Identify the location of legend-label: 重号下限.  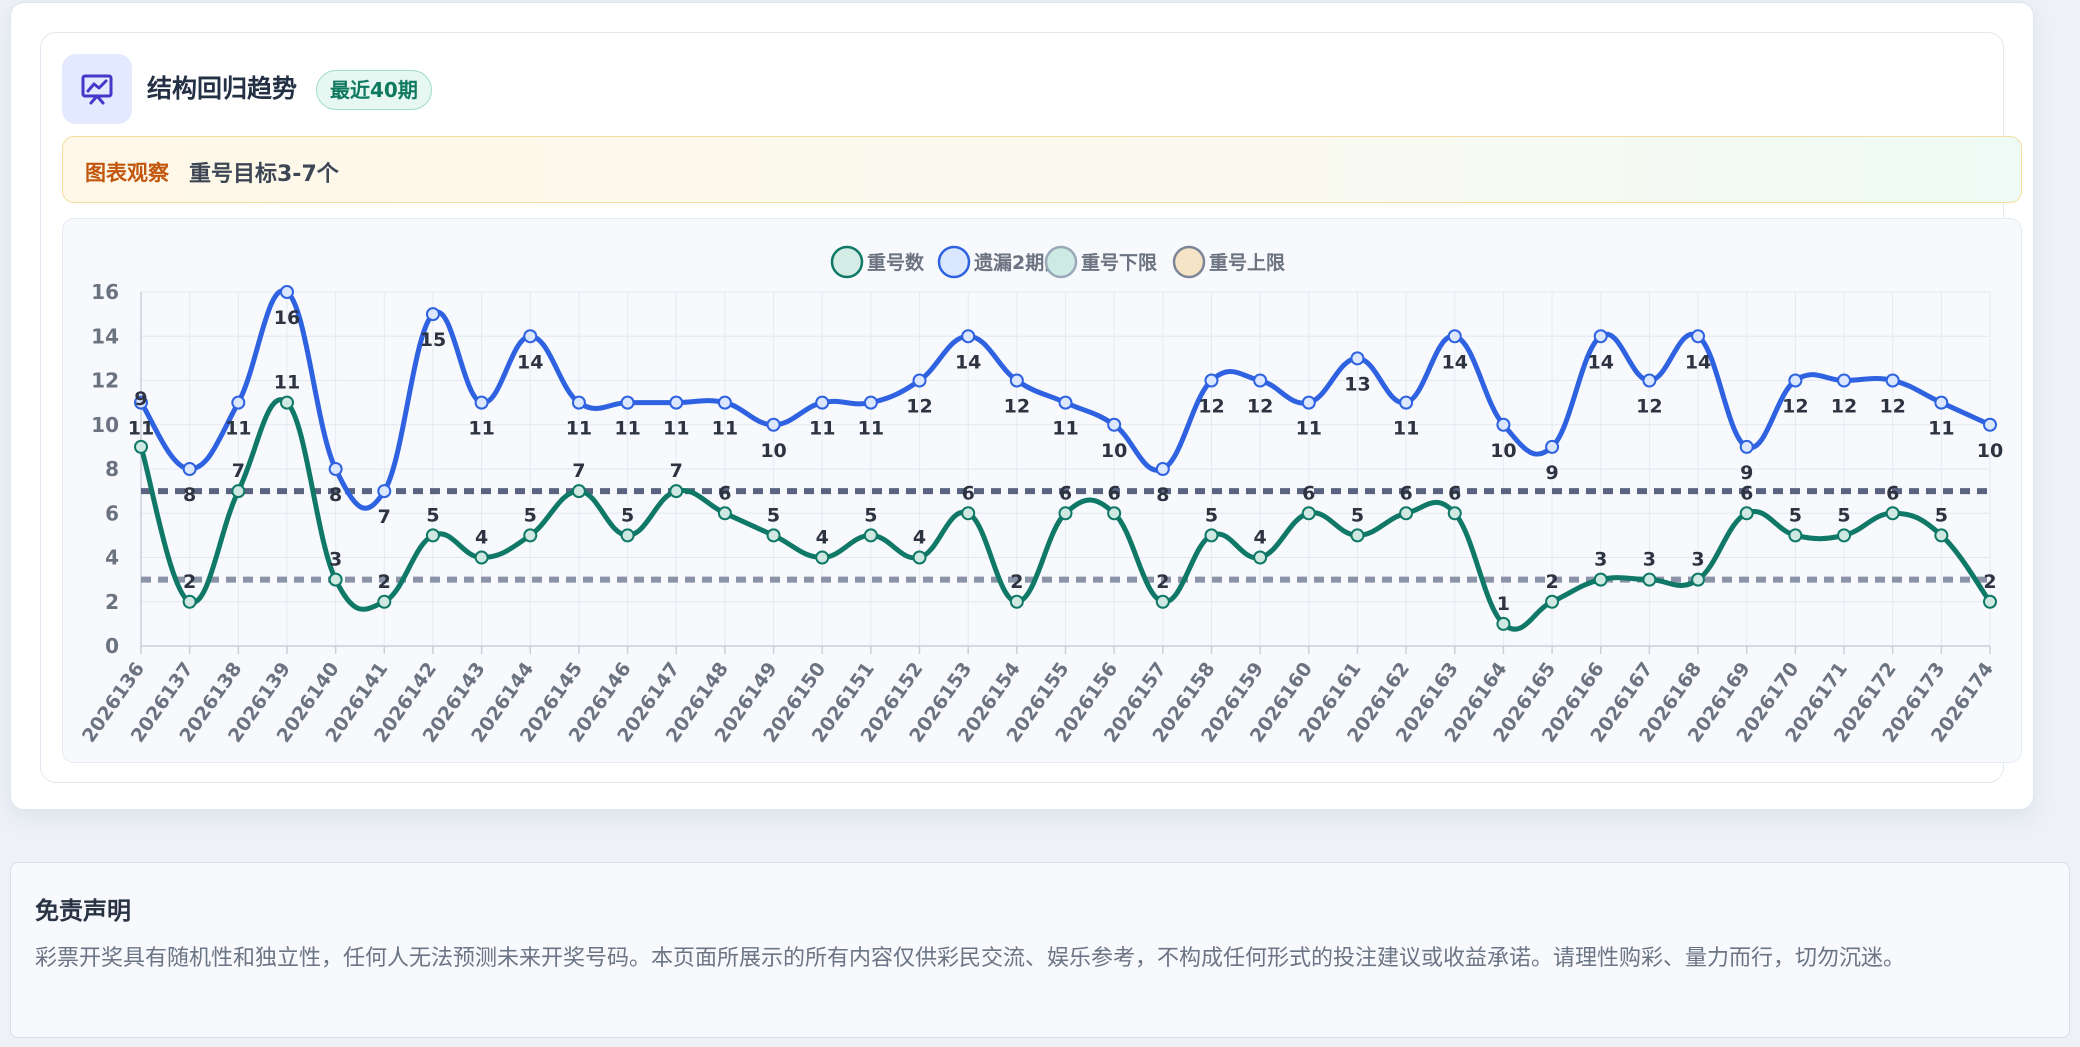
(1119, 263).